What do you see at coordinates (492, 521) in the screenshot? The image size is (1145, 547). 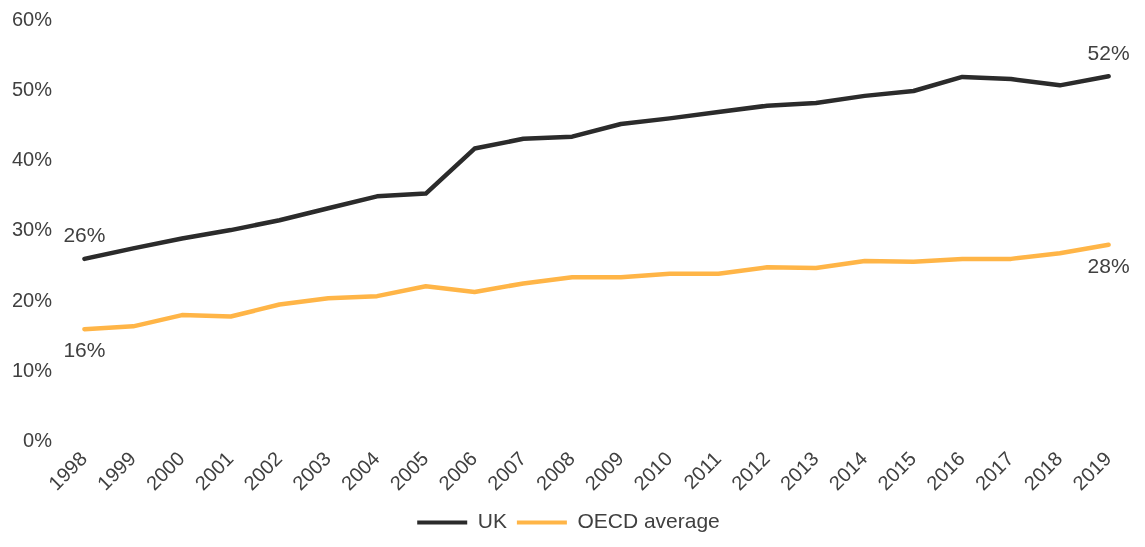 I see `legend-label: UK` at bounding box center [492, 521].